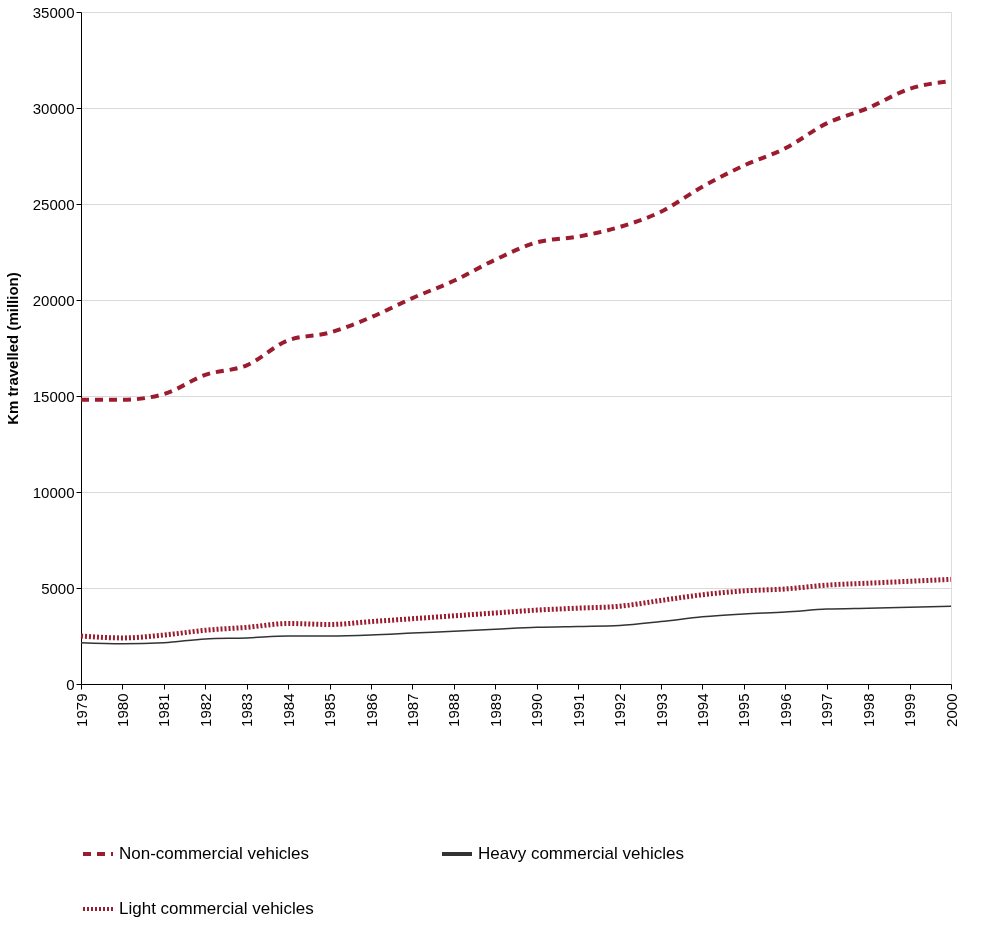 The width and height of the screenshot is (1005, 927). I want to click on y-tick-label: 25000, so click(53, 204).